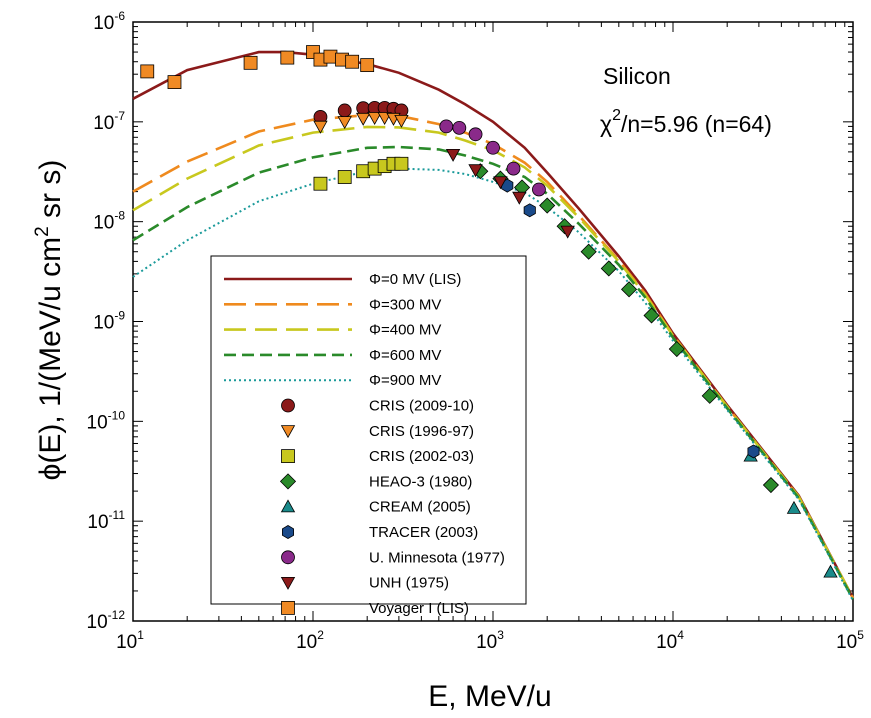 Image resolution: width=871 pixels, height=718 pixels. I want to click on legend-label: Φ=300 MV, so click(405, 304).